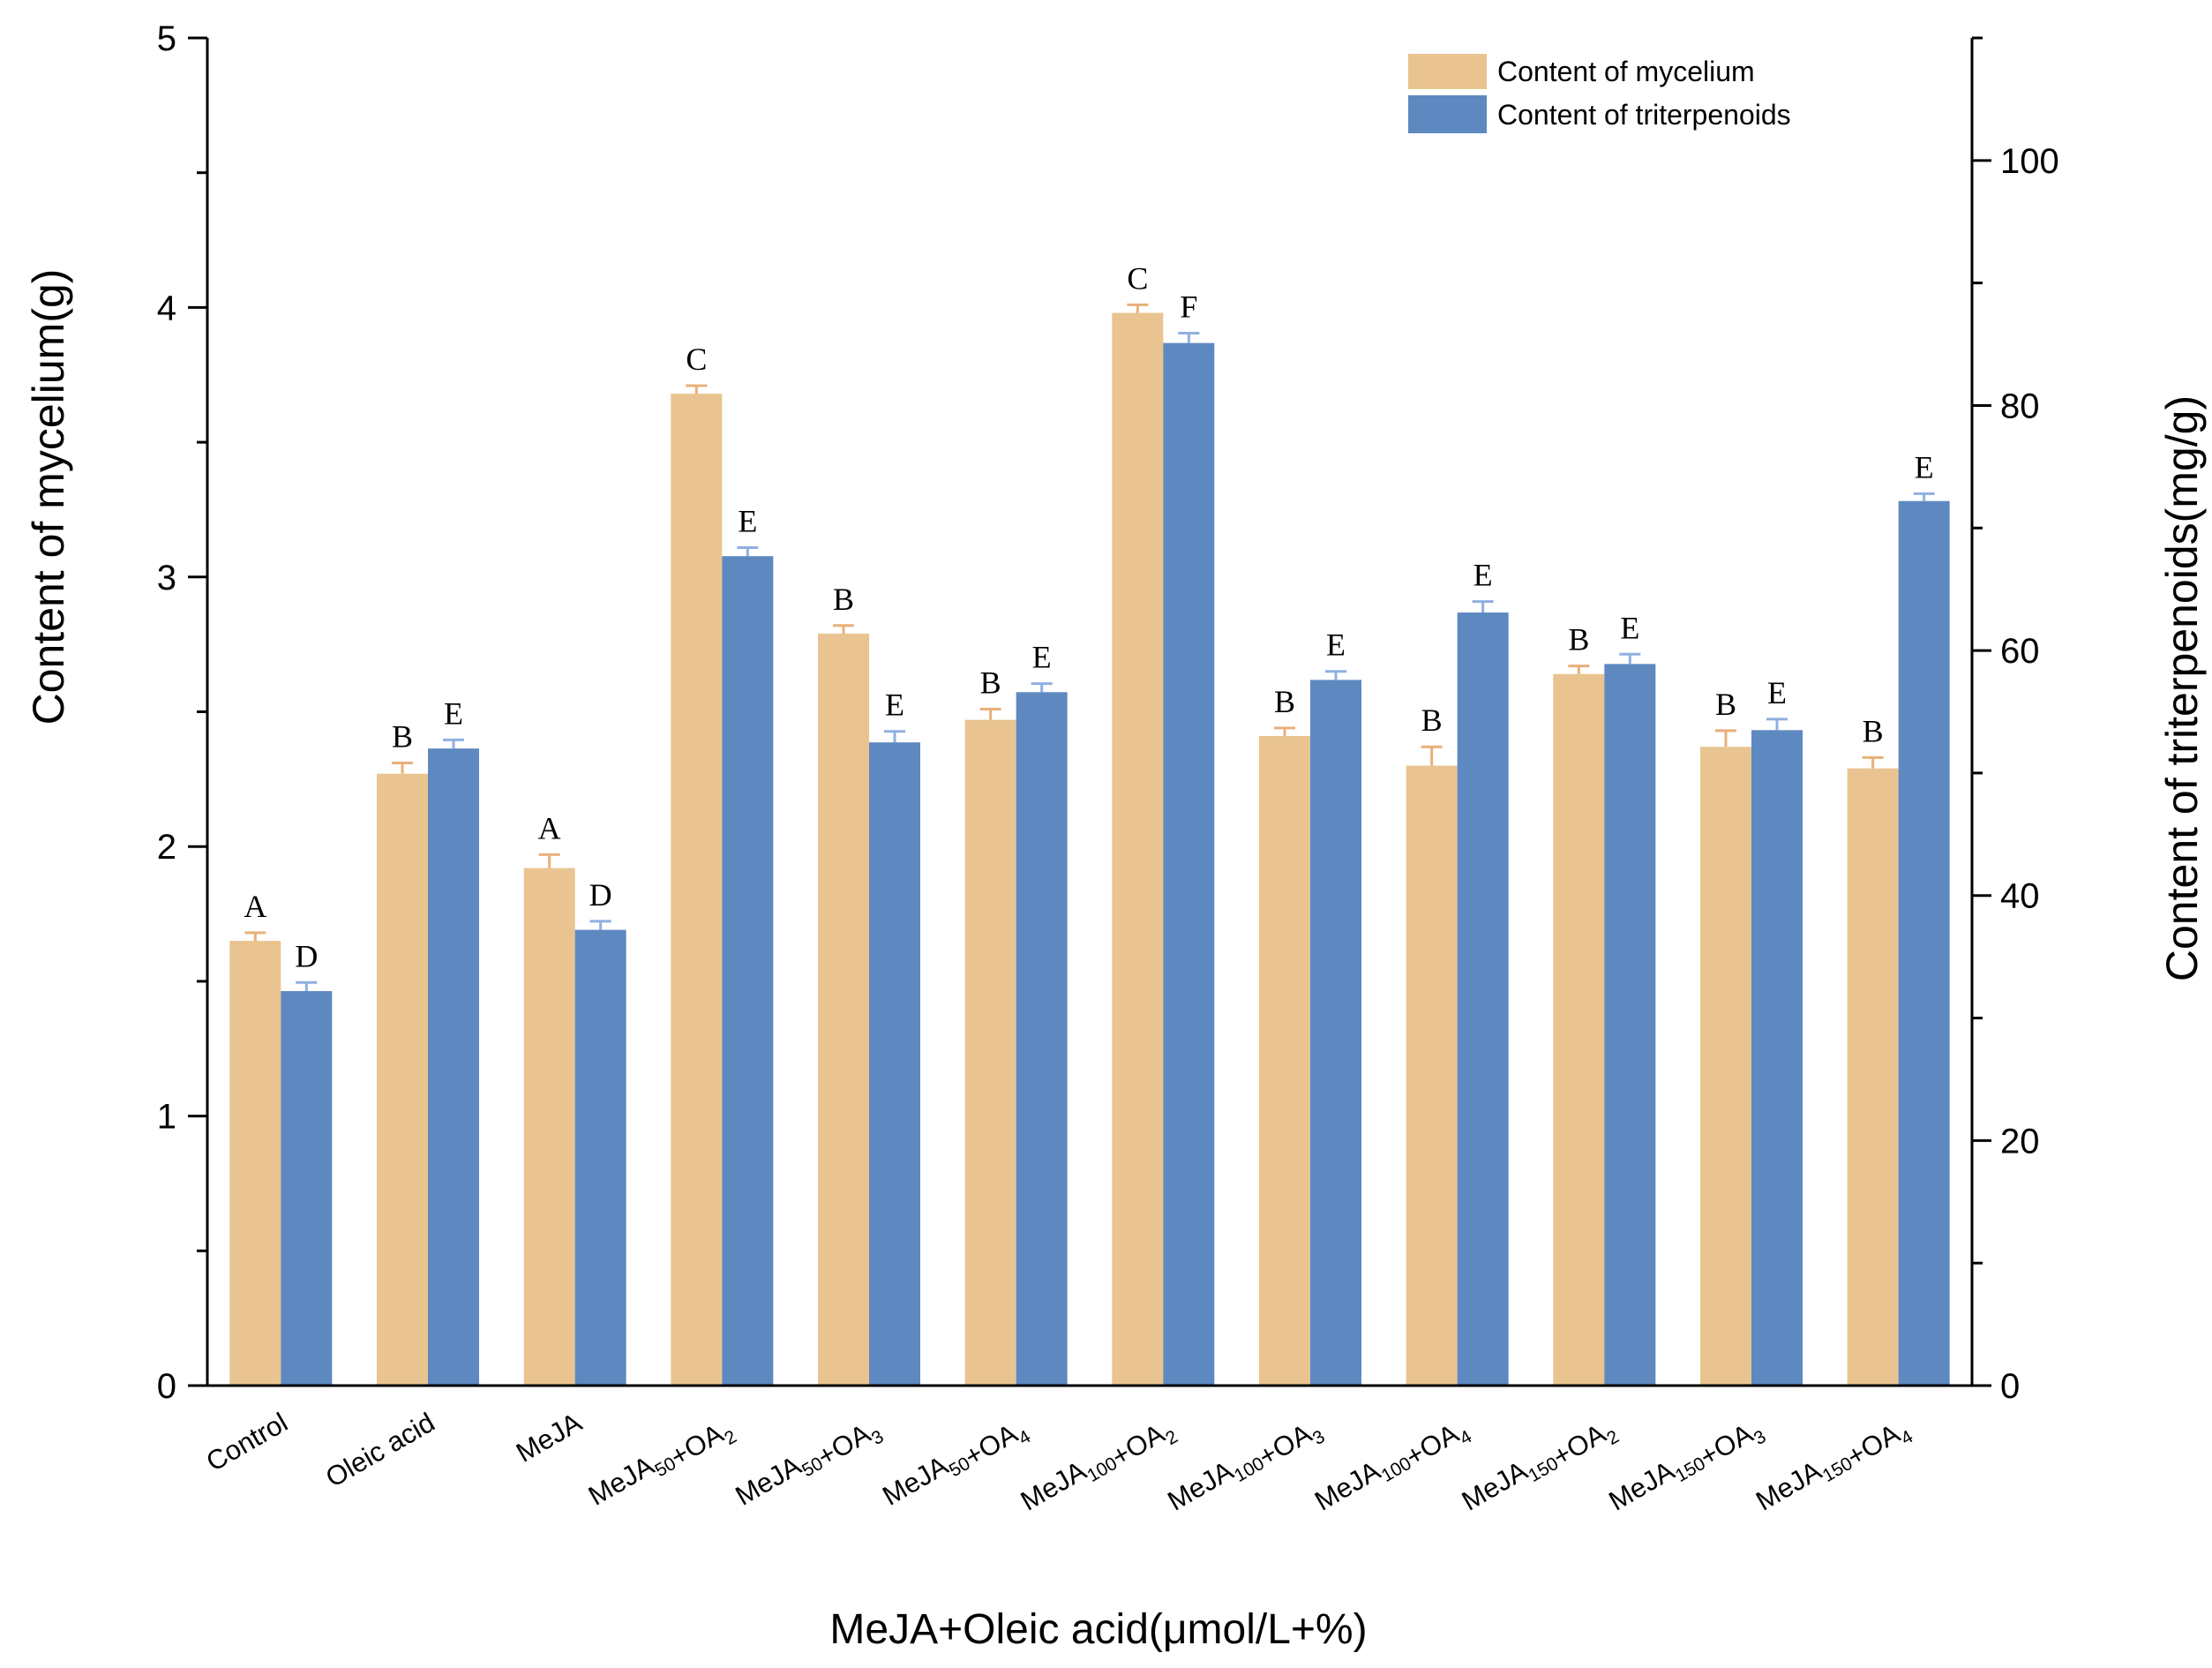  What do you see at coordinates (247, 1442) in the screenshot?
I see `category-label-1: Control` at bounding box center [247, 1442].